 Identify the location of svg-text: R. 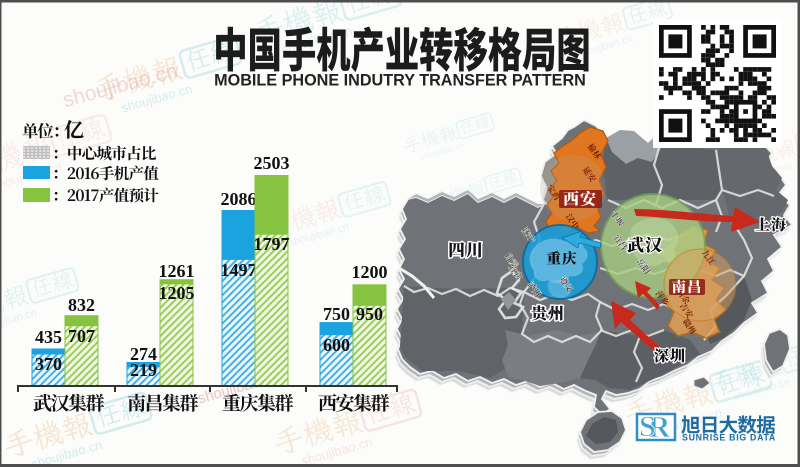
(659, 426).